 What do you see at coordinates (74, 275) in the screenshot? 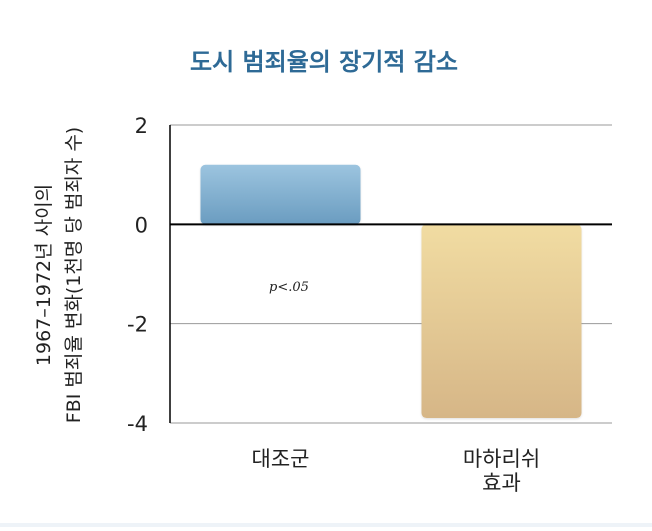
I see `y-axis-label-line2: FBI 범죄율 변화(1천명 당 범죄자 수)` at bounding box center [74, 275].